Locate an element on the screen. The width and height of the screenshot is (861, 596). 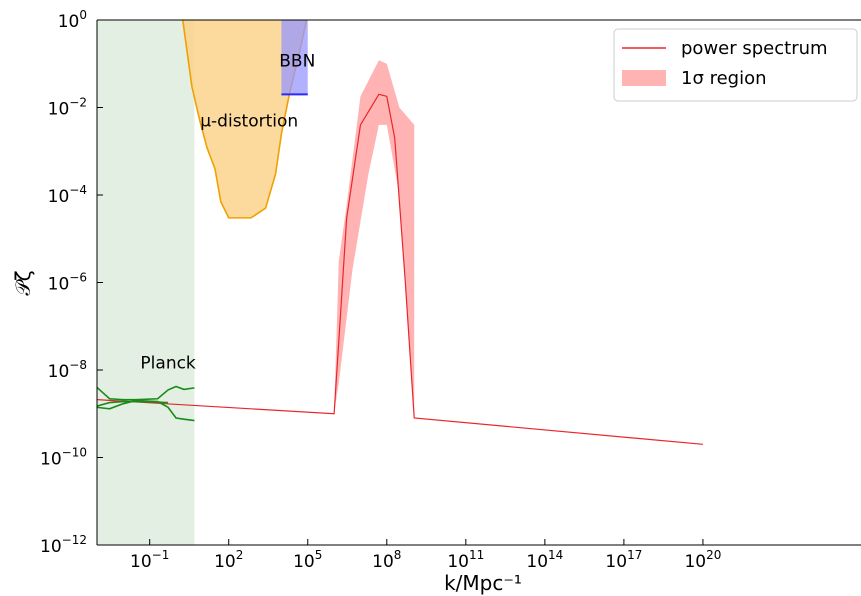
x-tick-label: 10² is located at coordinates (228, 560).